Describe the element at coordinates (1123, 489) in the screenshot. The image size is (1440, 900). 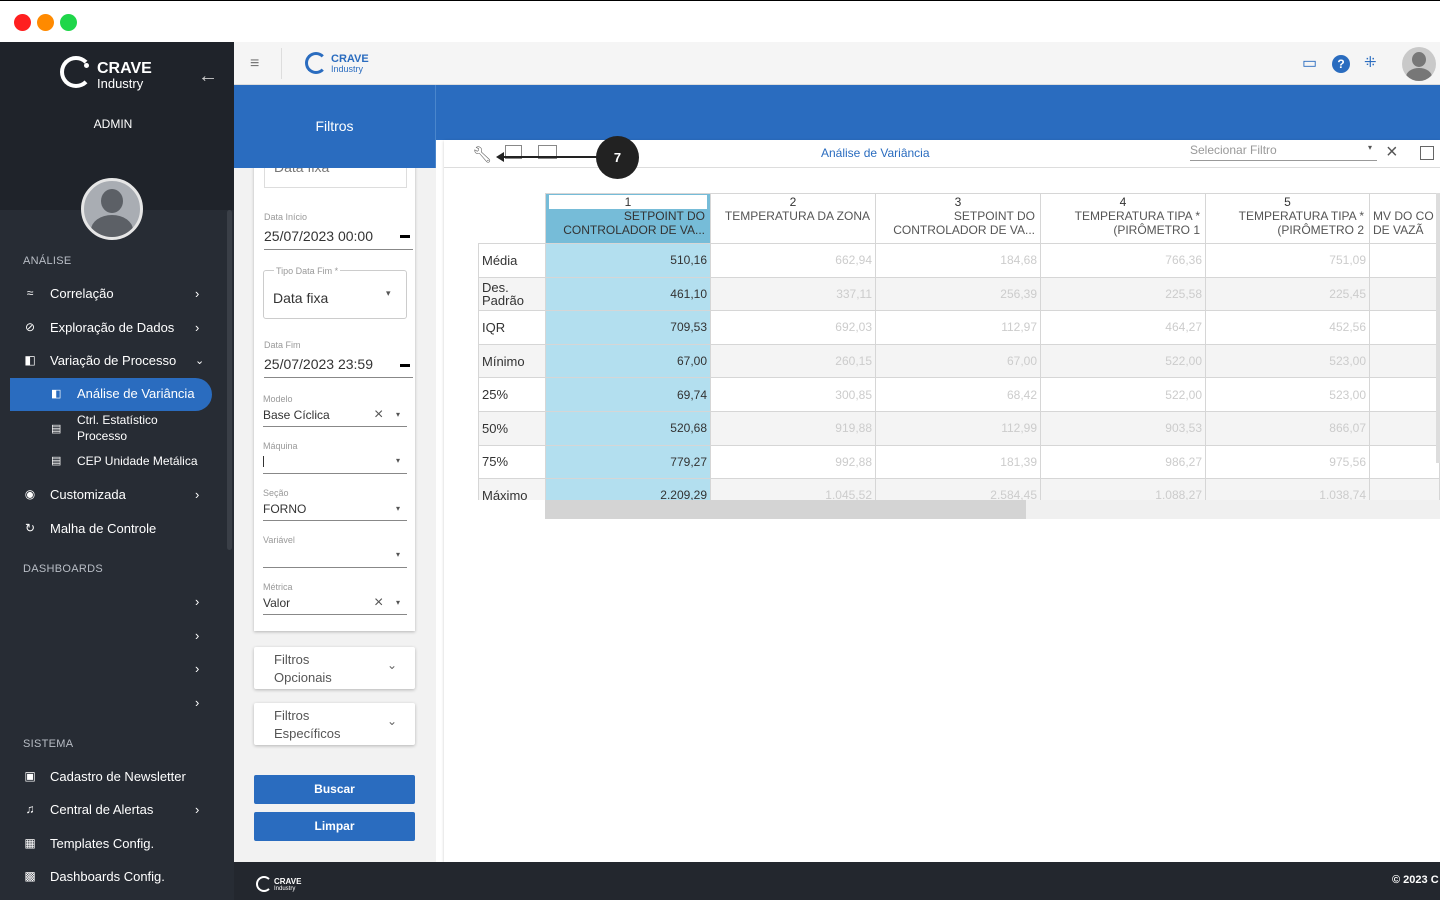
I see `table-cell: 1.088,27` at that location.